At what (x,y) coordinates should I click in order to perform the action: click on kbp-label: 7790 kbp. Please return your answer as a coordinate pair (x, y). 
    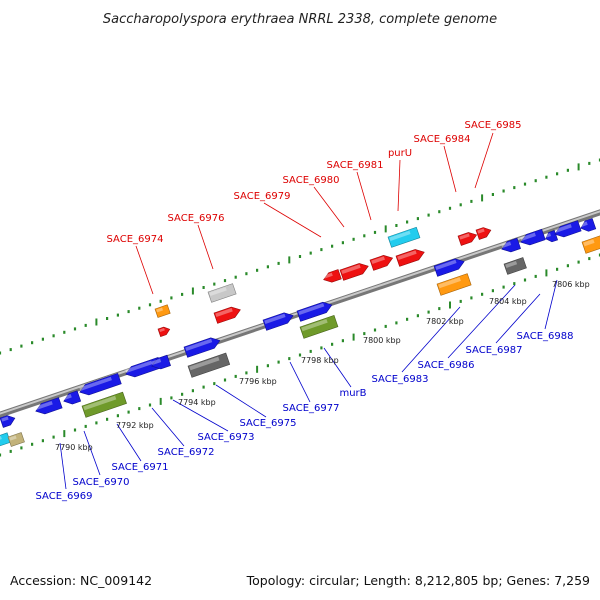
    Looking at the image, I should click on (74, 447).